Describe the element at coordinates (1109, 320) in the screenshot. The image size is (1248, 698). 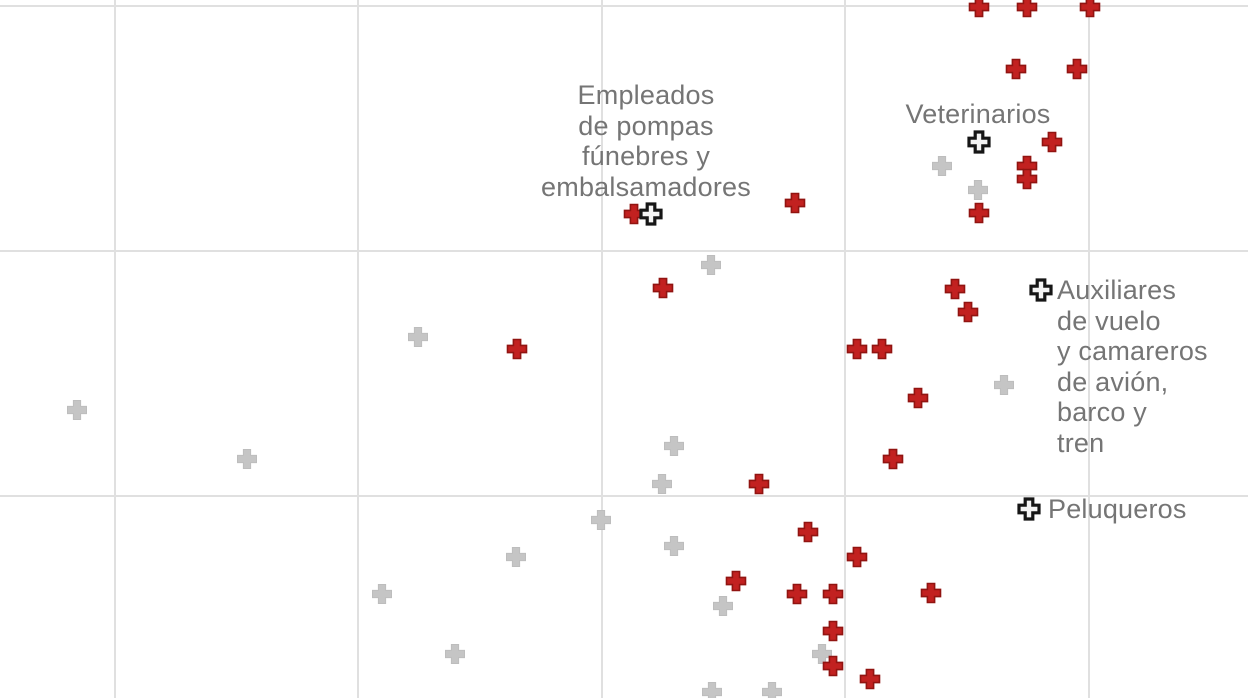
I see `annotation-line: de vuelo` at that location.